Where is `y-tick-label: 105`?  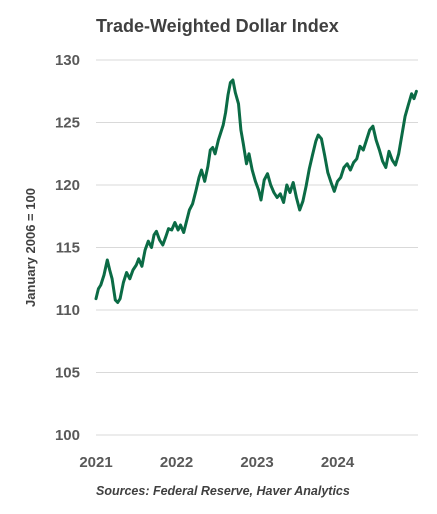 y-tick-label: 105 is located at coordinates (67, 373).